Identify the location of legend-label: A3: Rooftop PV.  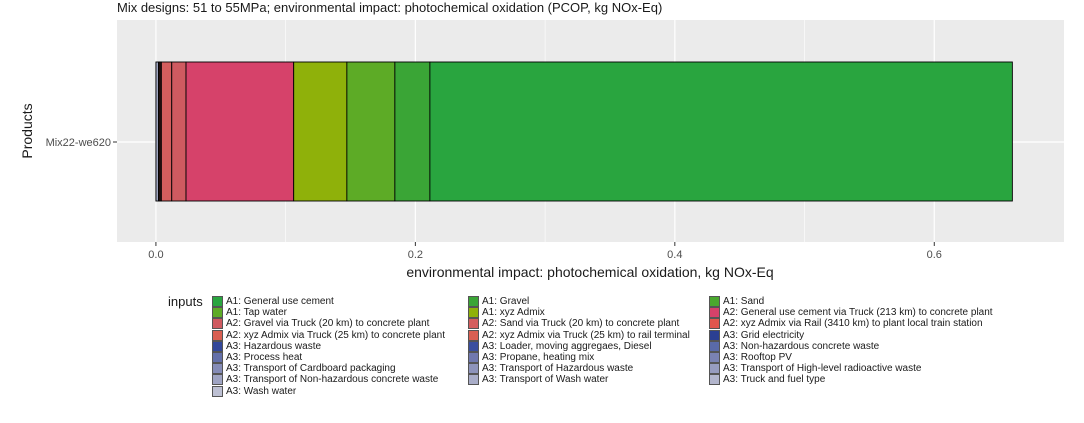
(757, 357).